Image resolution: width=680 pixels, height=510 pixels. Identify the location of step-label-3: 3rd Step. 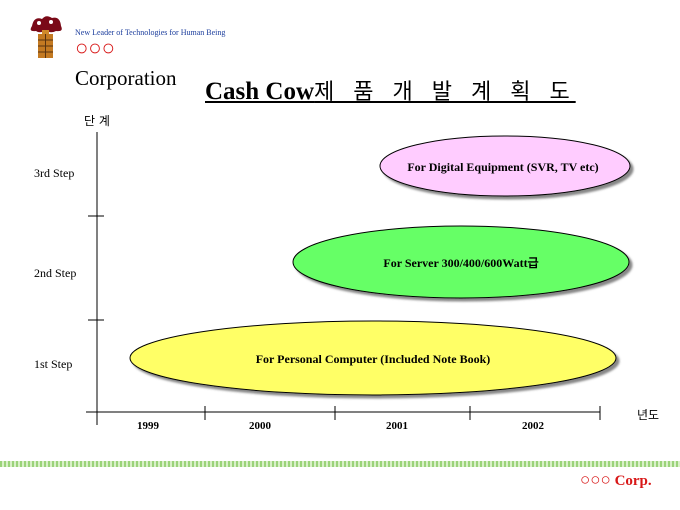
(54, 173).